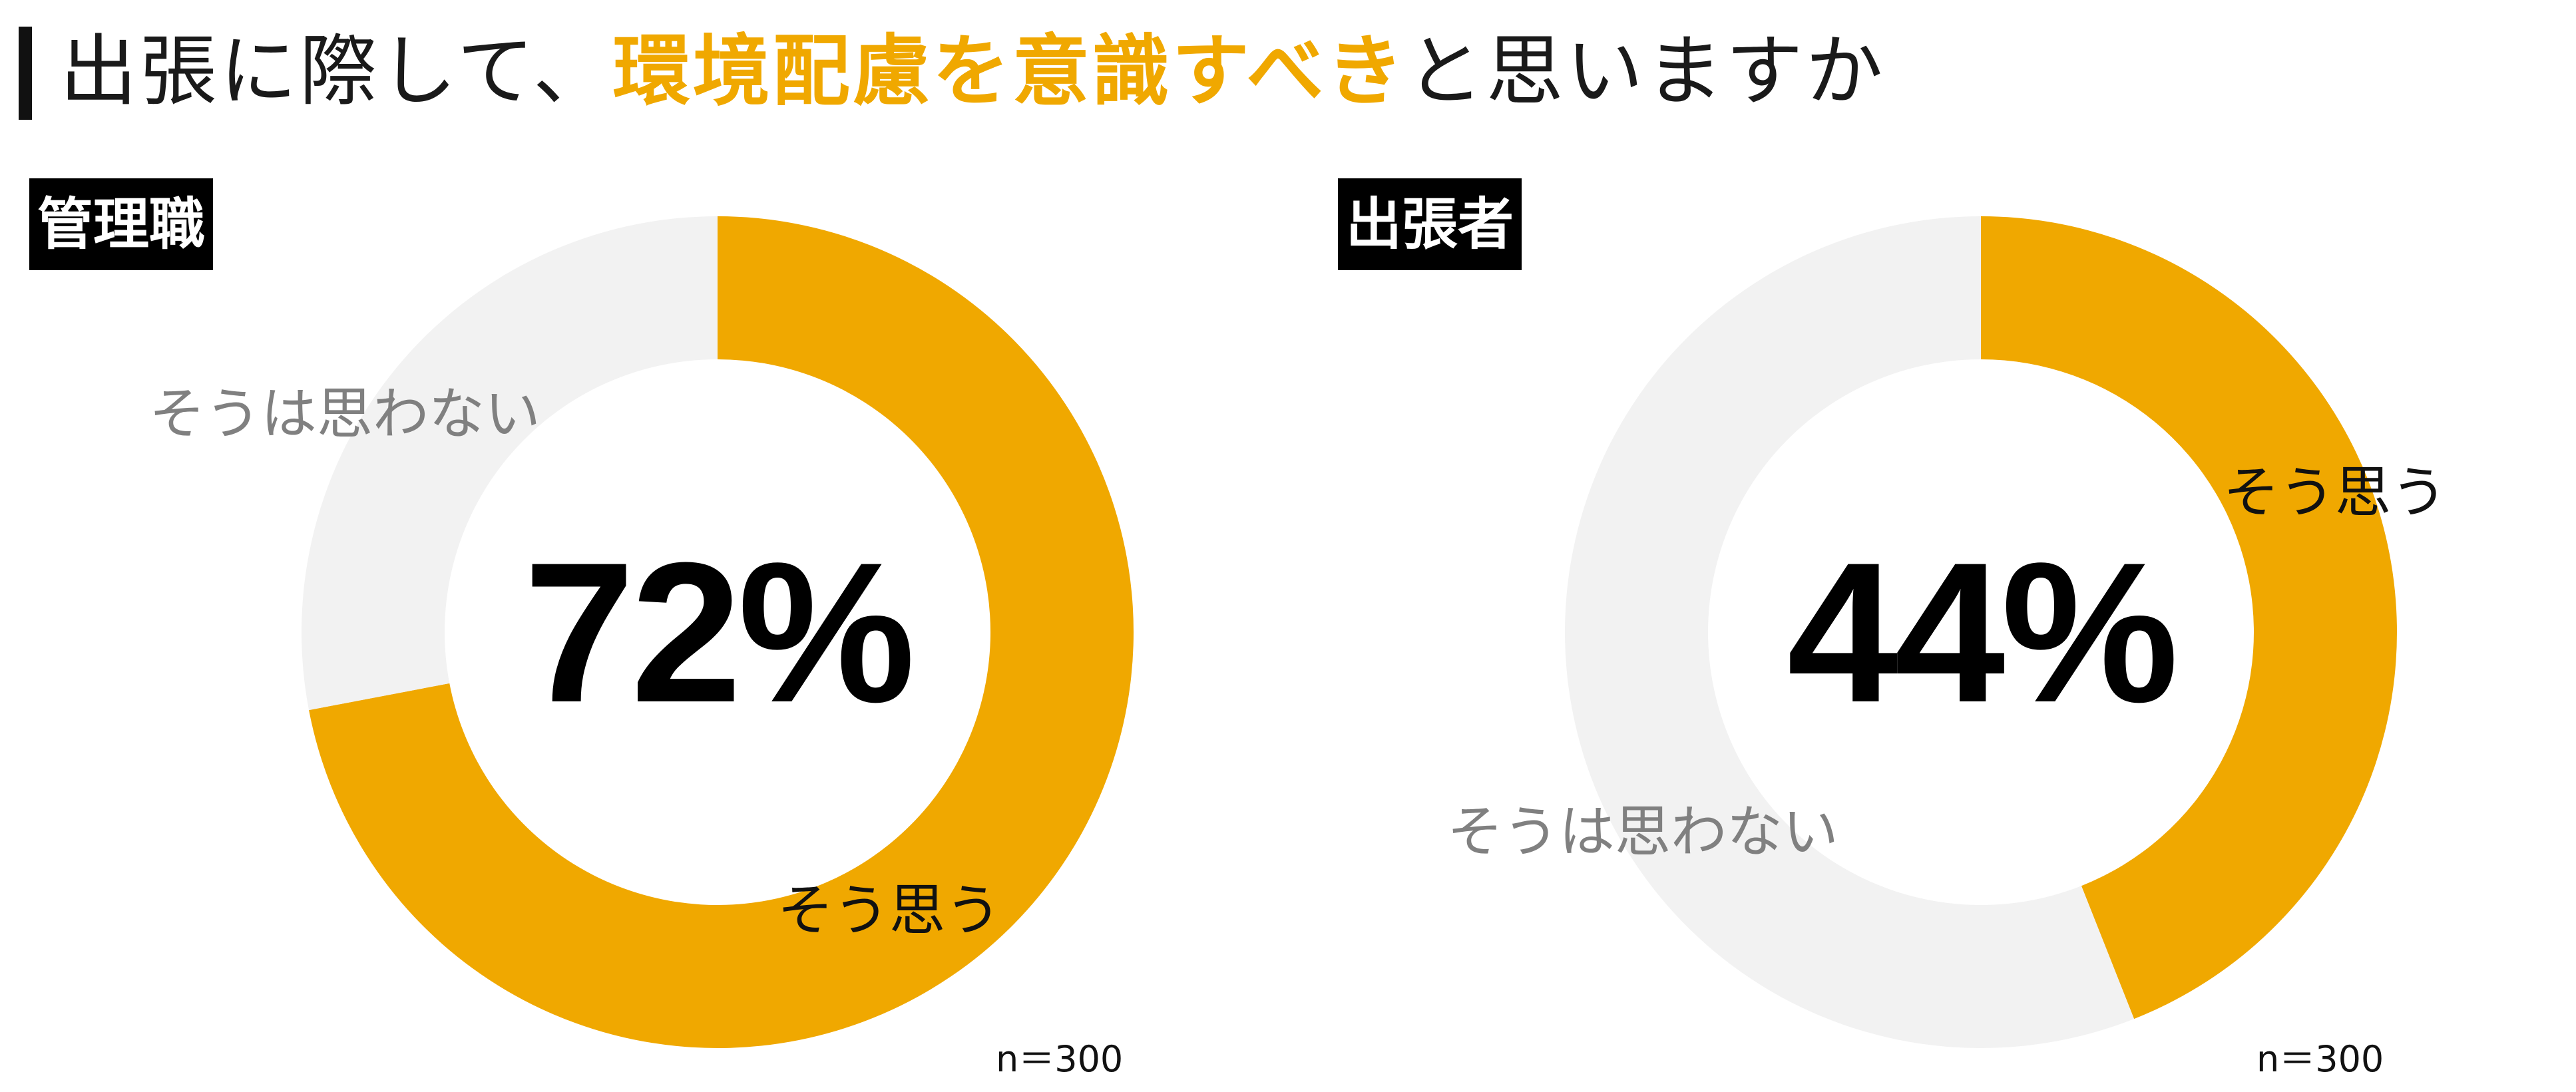  I want to click on sample-size-manager: n＝300, so click(1060, 1059).